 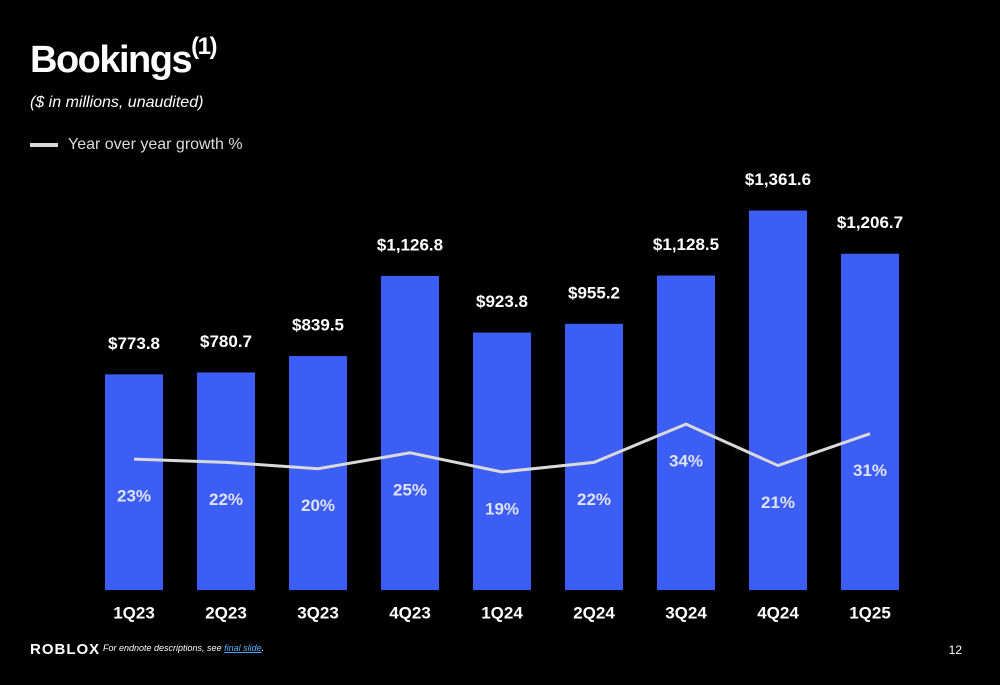 What do you see at coordinates (686, 461) in the screenshot?
I see `line-value-label: 34%` at bounding box center [686, 461].